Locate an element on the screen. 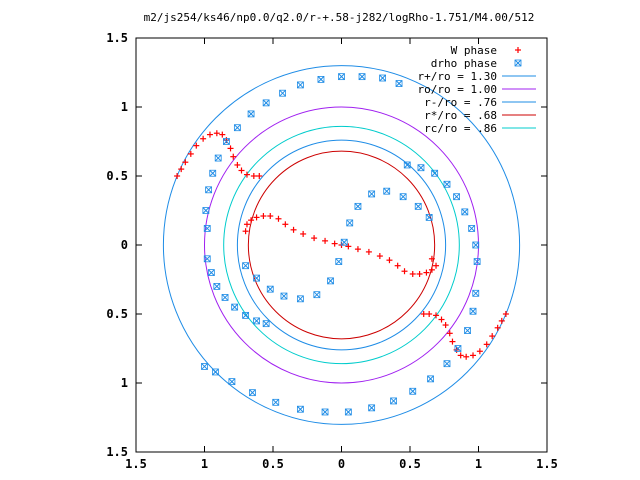  y-tick-label-5: 1 is located at coordinates (124, 383).